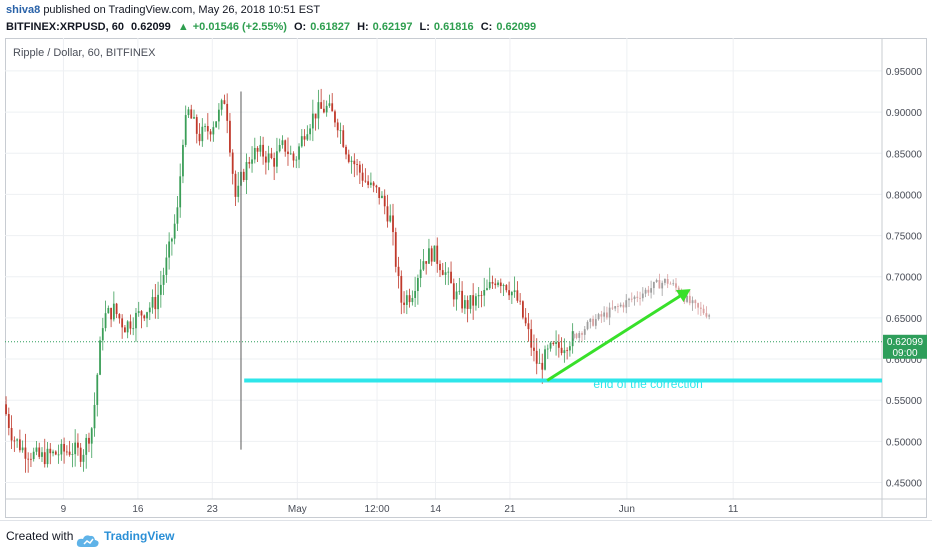 The height and width of the screenshot is (559, 932). I want to click on last-price: 0.62099, so click(151, 27).